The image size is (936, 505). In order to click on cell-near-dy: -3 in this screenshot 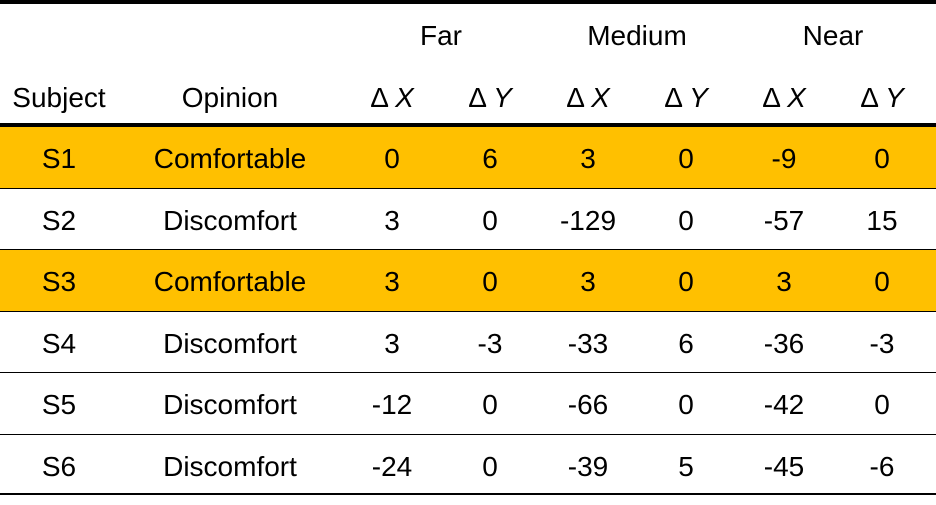, I will do `click(882, 343)`.